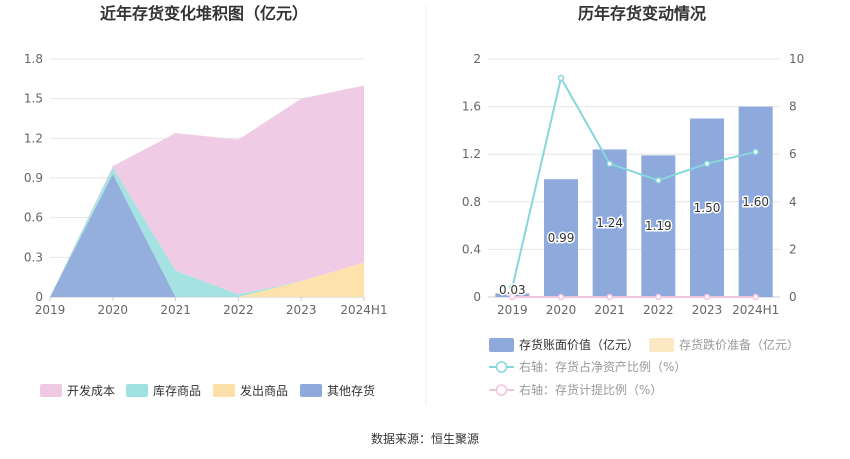 The image size is (850, 459). Describe the element at coordinates (363, 310) in the screenshot. I see `left-x-tick-label: 2024H1` at that location.